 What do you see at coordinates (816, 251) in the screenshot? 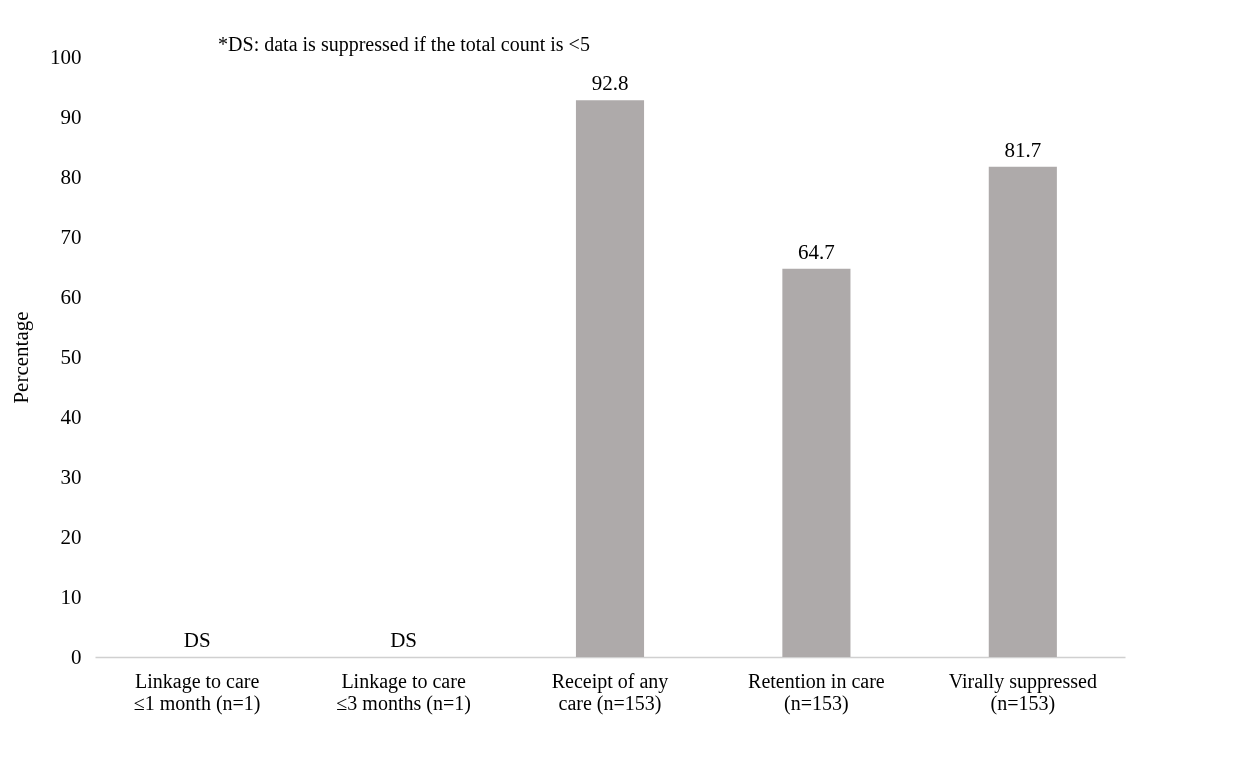
I see `data-label: 64.7` at bounding box center [816, 251].